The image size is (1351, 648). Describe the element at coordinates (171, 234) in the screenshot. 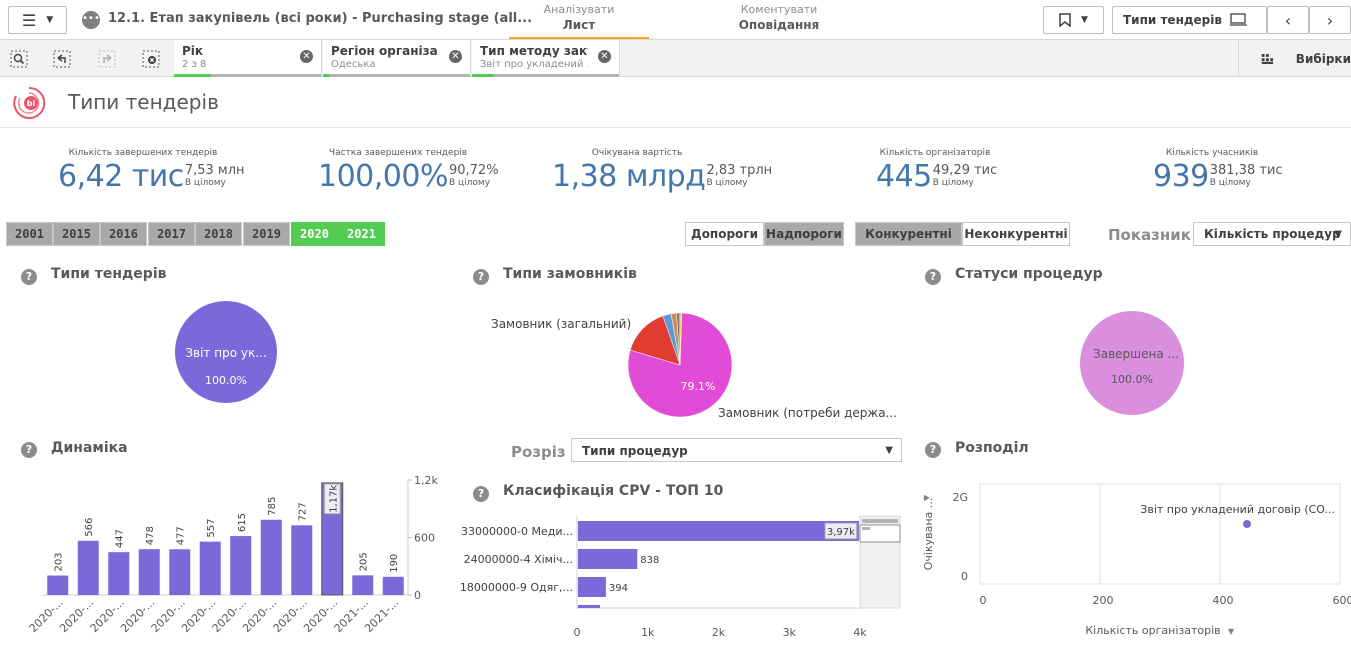

I see `year-button-2017: 2017` at that location.